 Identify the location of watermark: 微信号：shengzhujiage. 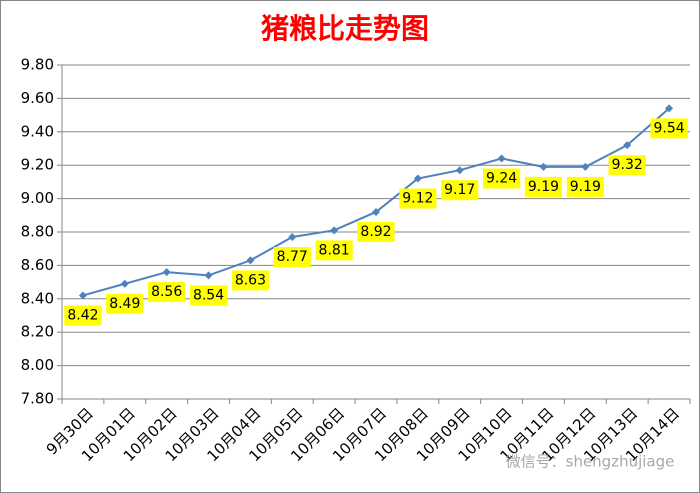
(590, 462).